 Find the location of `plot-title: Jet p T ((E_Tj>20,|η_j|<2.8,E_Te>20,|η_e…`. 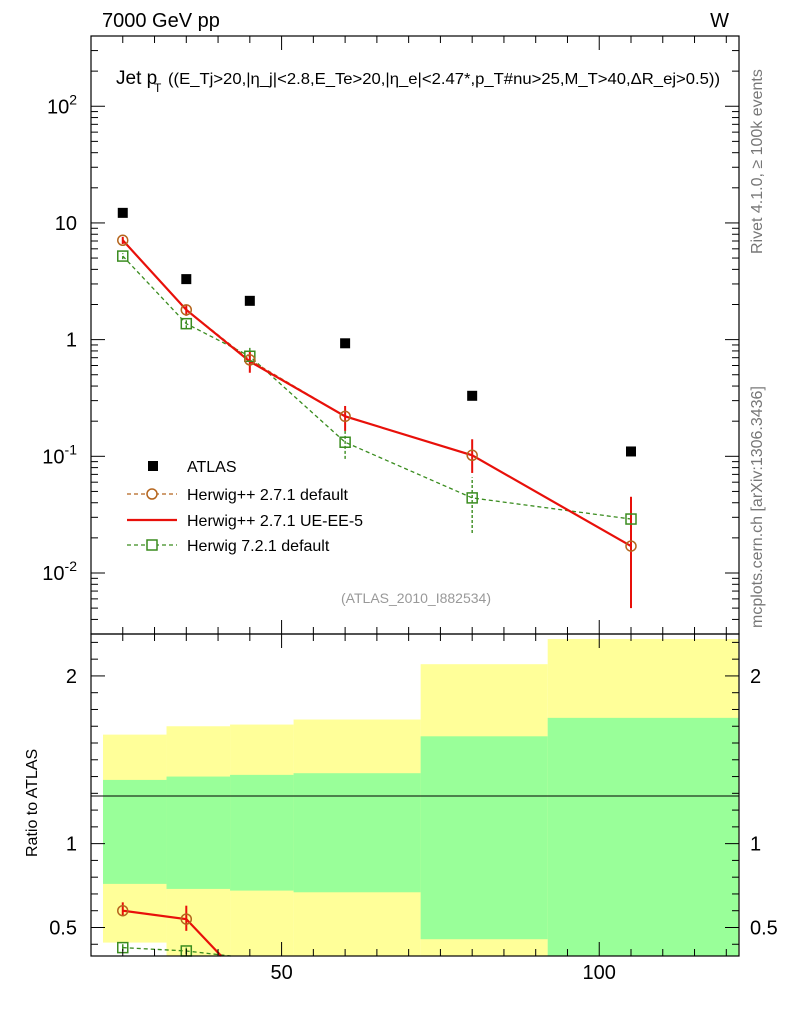

plot-title: Jet p T ((E_Tj>20,|η_j|<2.8,E_Te>20,|η_e… is located at coordinates (418, 81).